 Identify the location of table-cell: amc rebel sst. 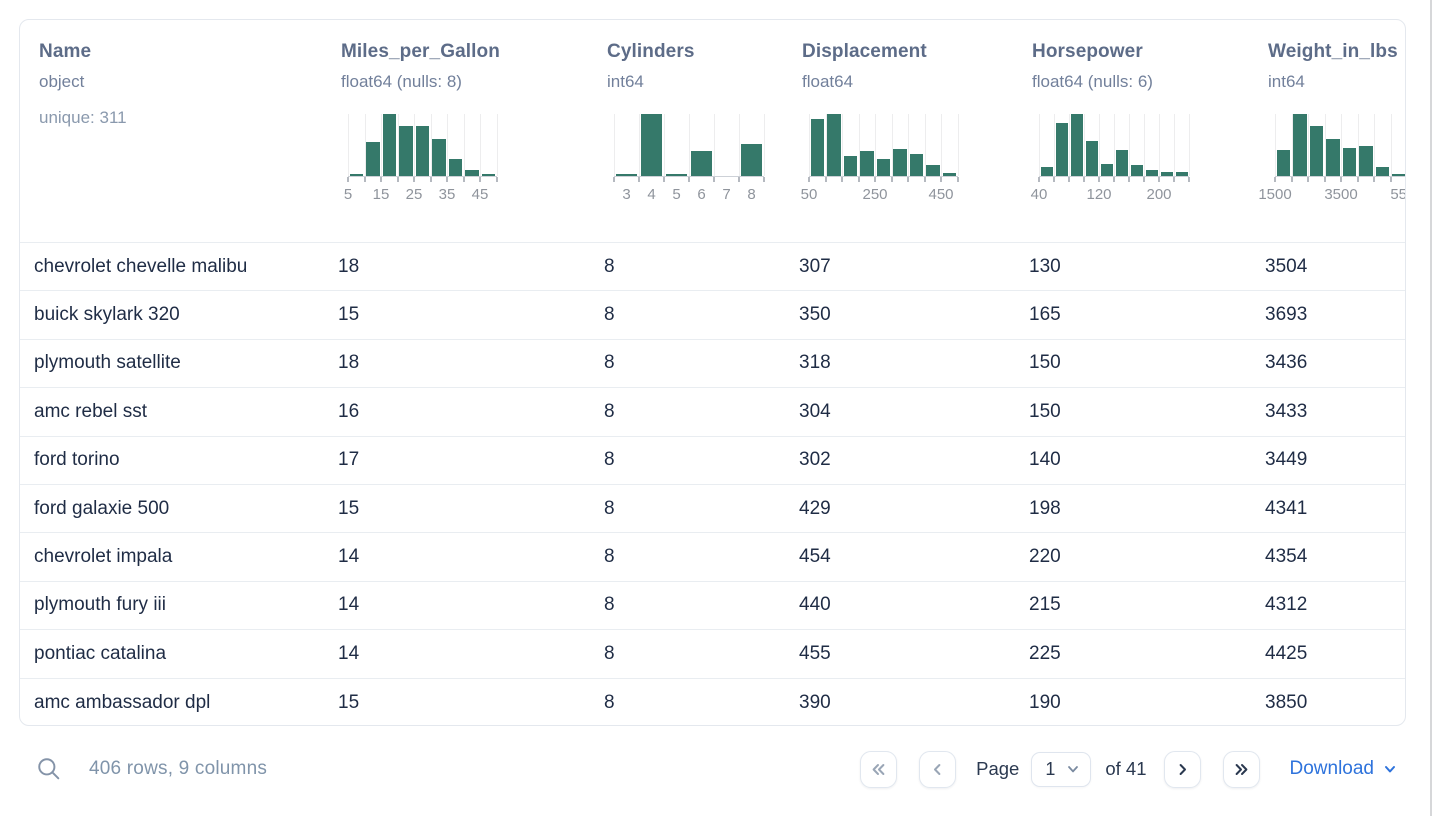
(90, 411).